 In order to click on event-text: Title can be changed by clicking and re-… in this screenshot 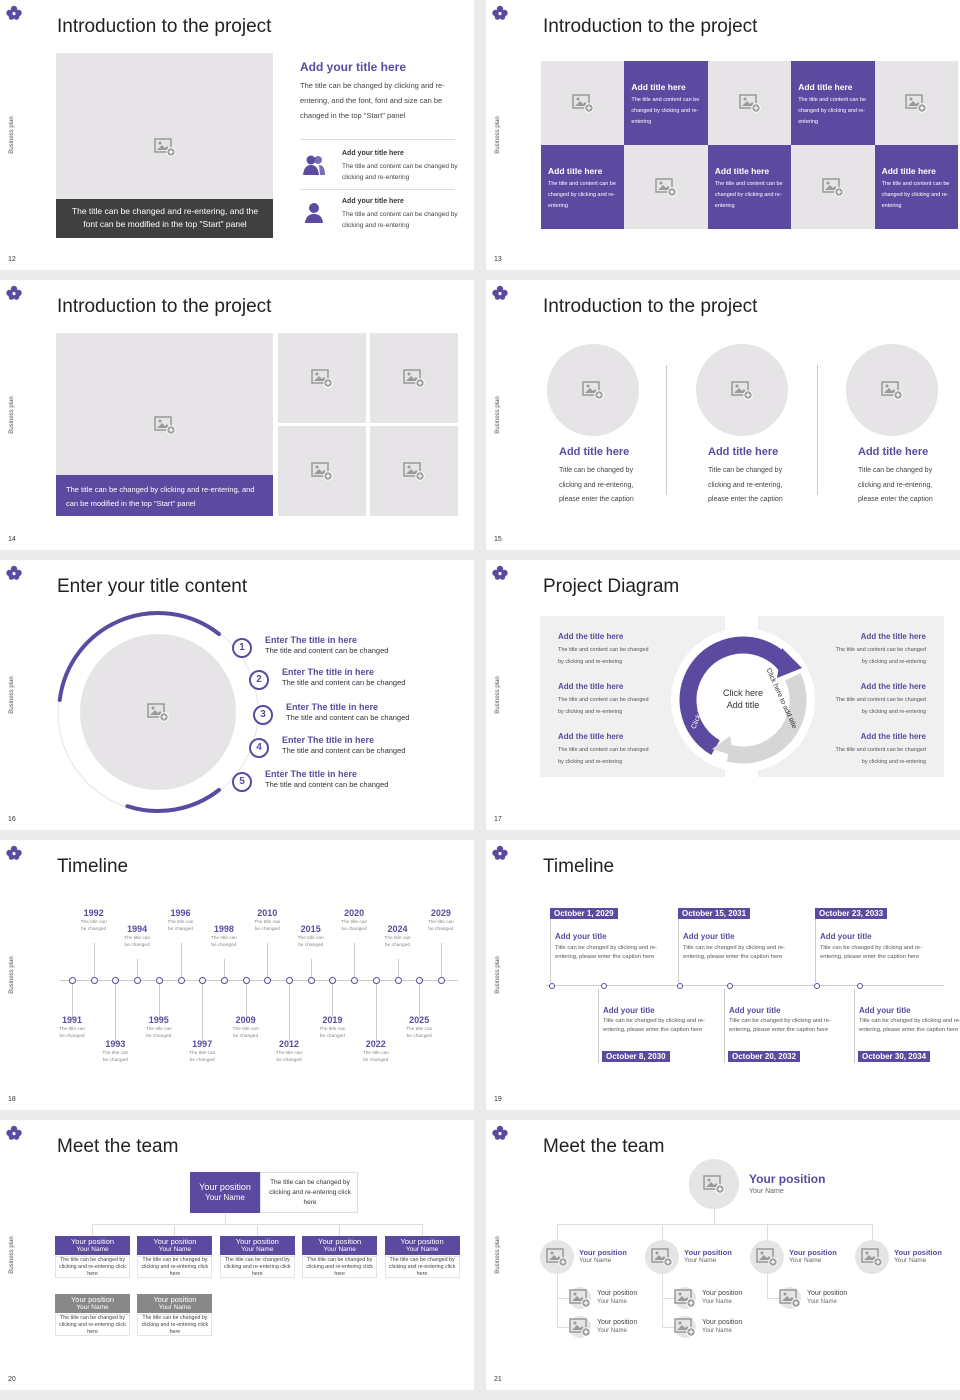, I will do `click(654, 1025)`.